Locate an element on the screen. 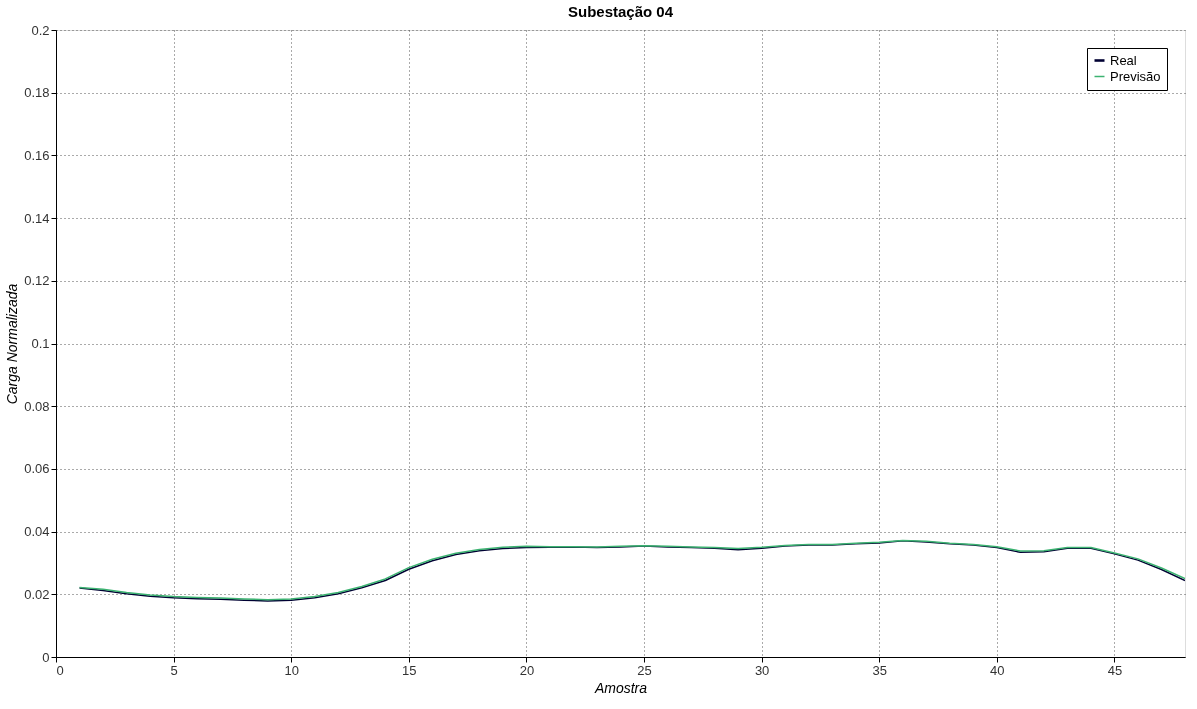 Image resolution: width=1197 pixels, height=709 pixels. y-axis-title: Carga Normalizada is located at coordinates (12, 344).